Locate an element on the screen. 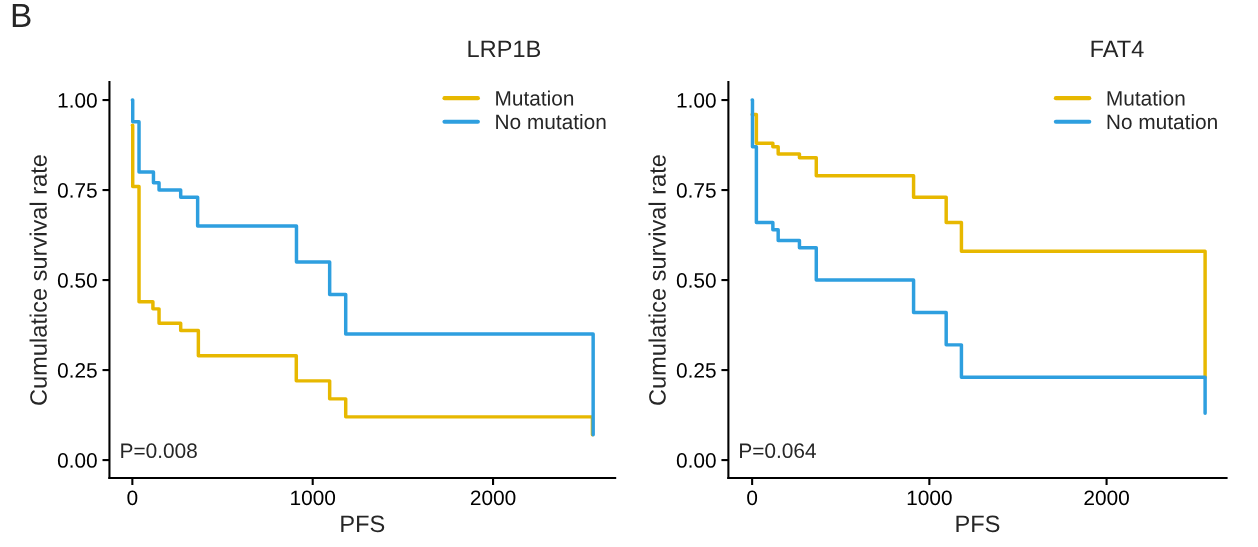 The width and height of the screenshot is (1258, 547). chart-title: LRP1B is located at coordinates (504, 49).